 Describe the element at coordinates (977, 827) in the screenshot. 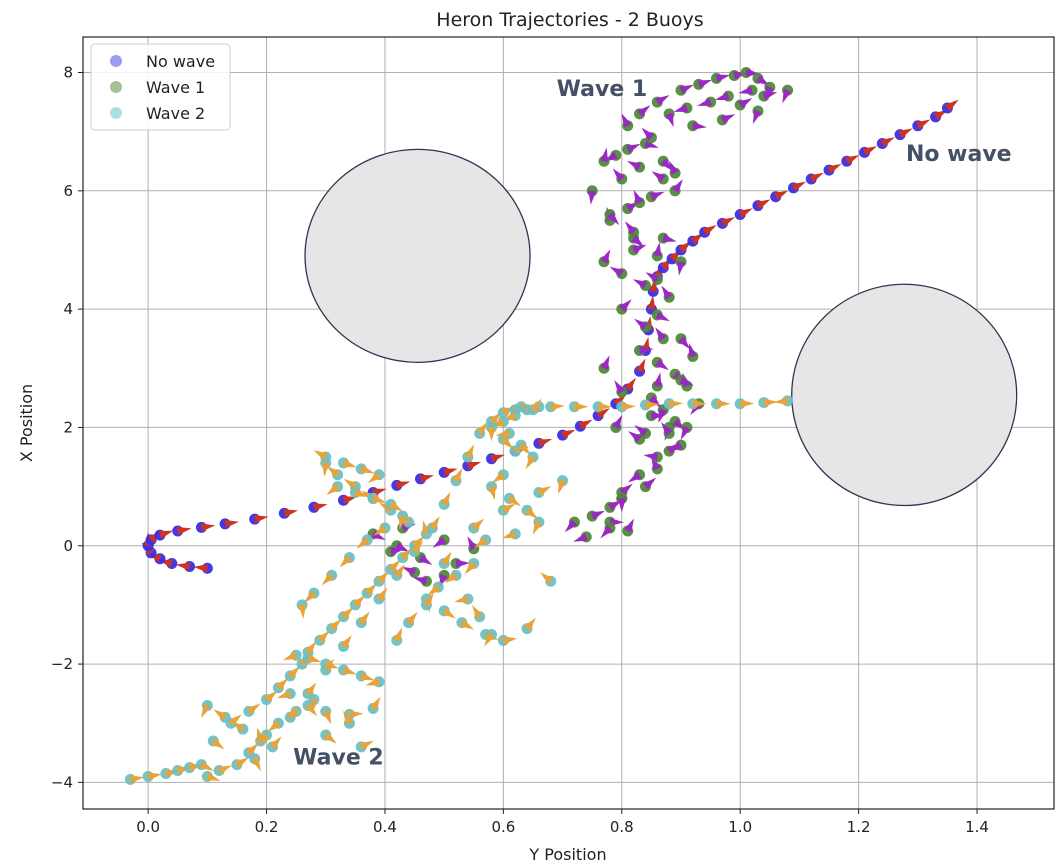

I see `x-tick-label: 1.4` at that location.